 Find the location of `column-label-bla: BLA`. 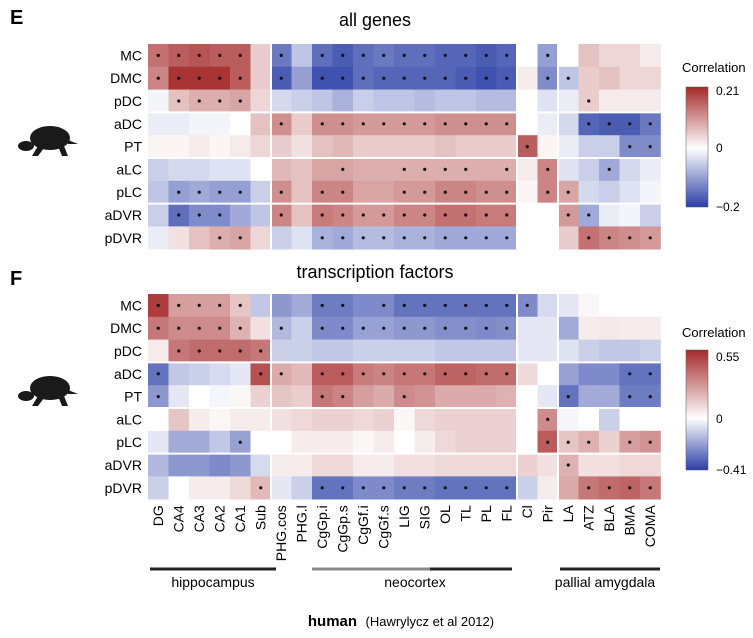

column-label-bla: BLA is located at coordinates (609, 518).